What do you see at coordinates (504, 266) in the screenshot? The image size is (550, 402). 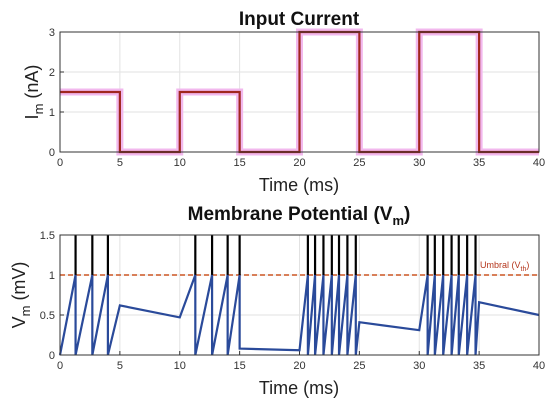 I see `threshold-label: Umbral (Vth)` at bounding box center [504, 266].